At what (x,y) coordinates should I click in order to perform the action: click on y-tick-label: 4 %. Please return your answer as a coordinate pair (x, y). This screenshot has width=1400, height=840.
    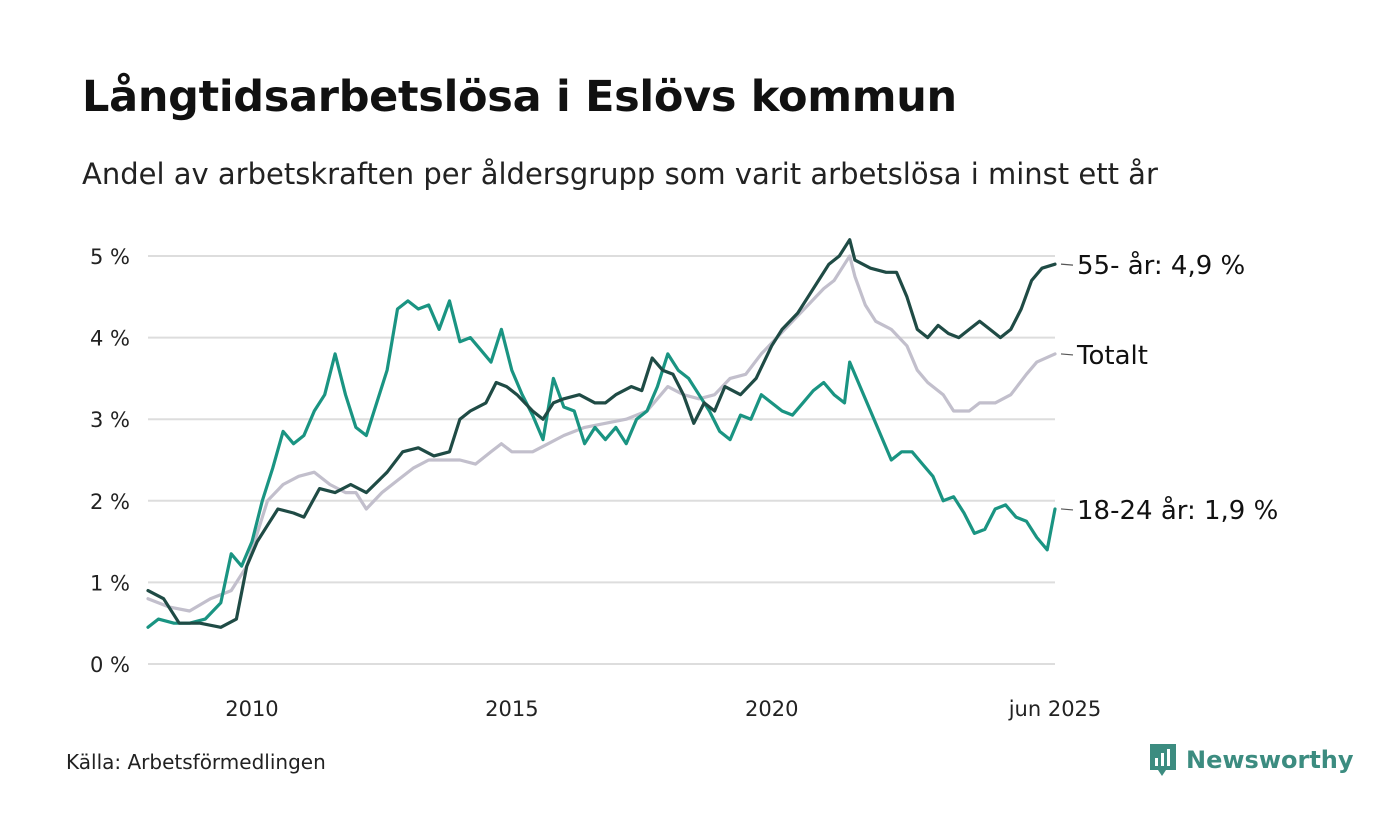
    Looking at the image, I should click on (110, 339).